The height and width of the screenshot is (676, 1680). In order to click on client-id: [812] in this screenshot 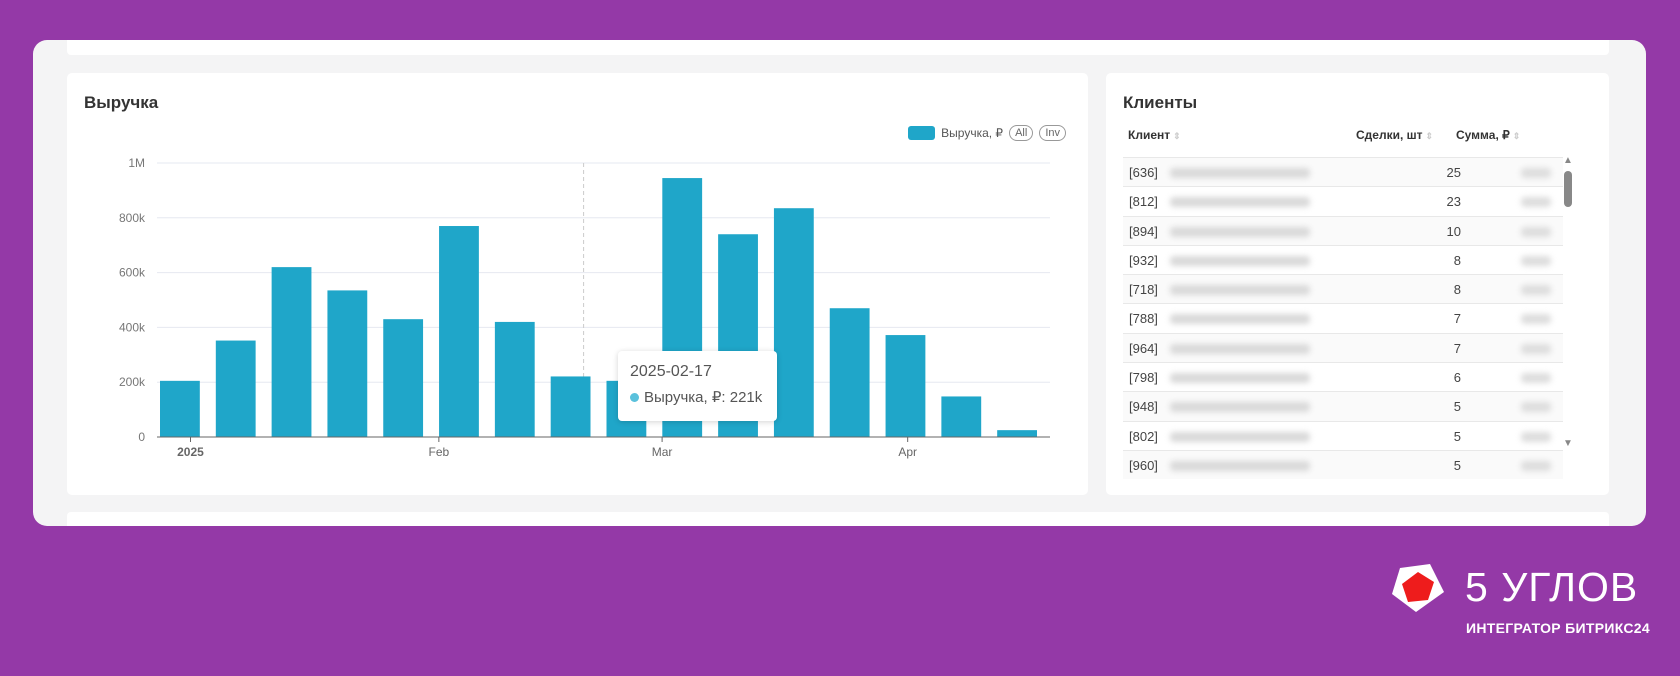, I will do `click(1143, 202)`.